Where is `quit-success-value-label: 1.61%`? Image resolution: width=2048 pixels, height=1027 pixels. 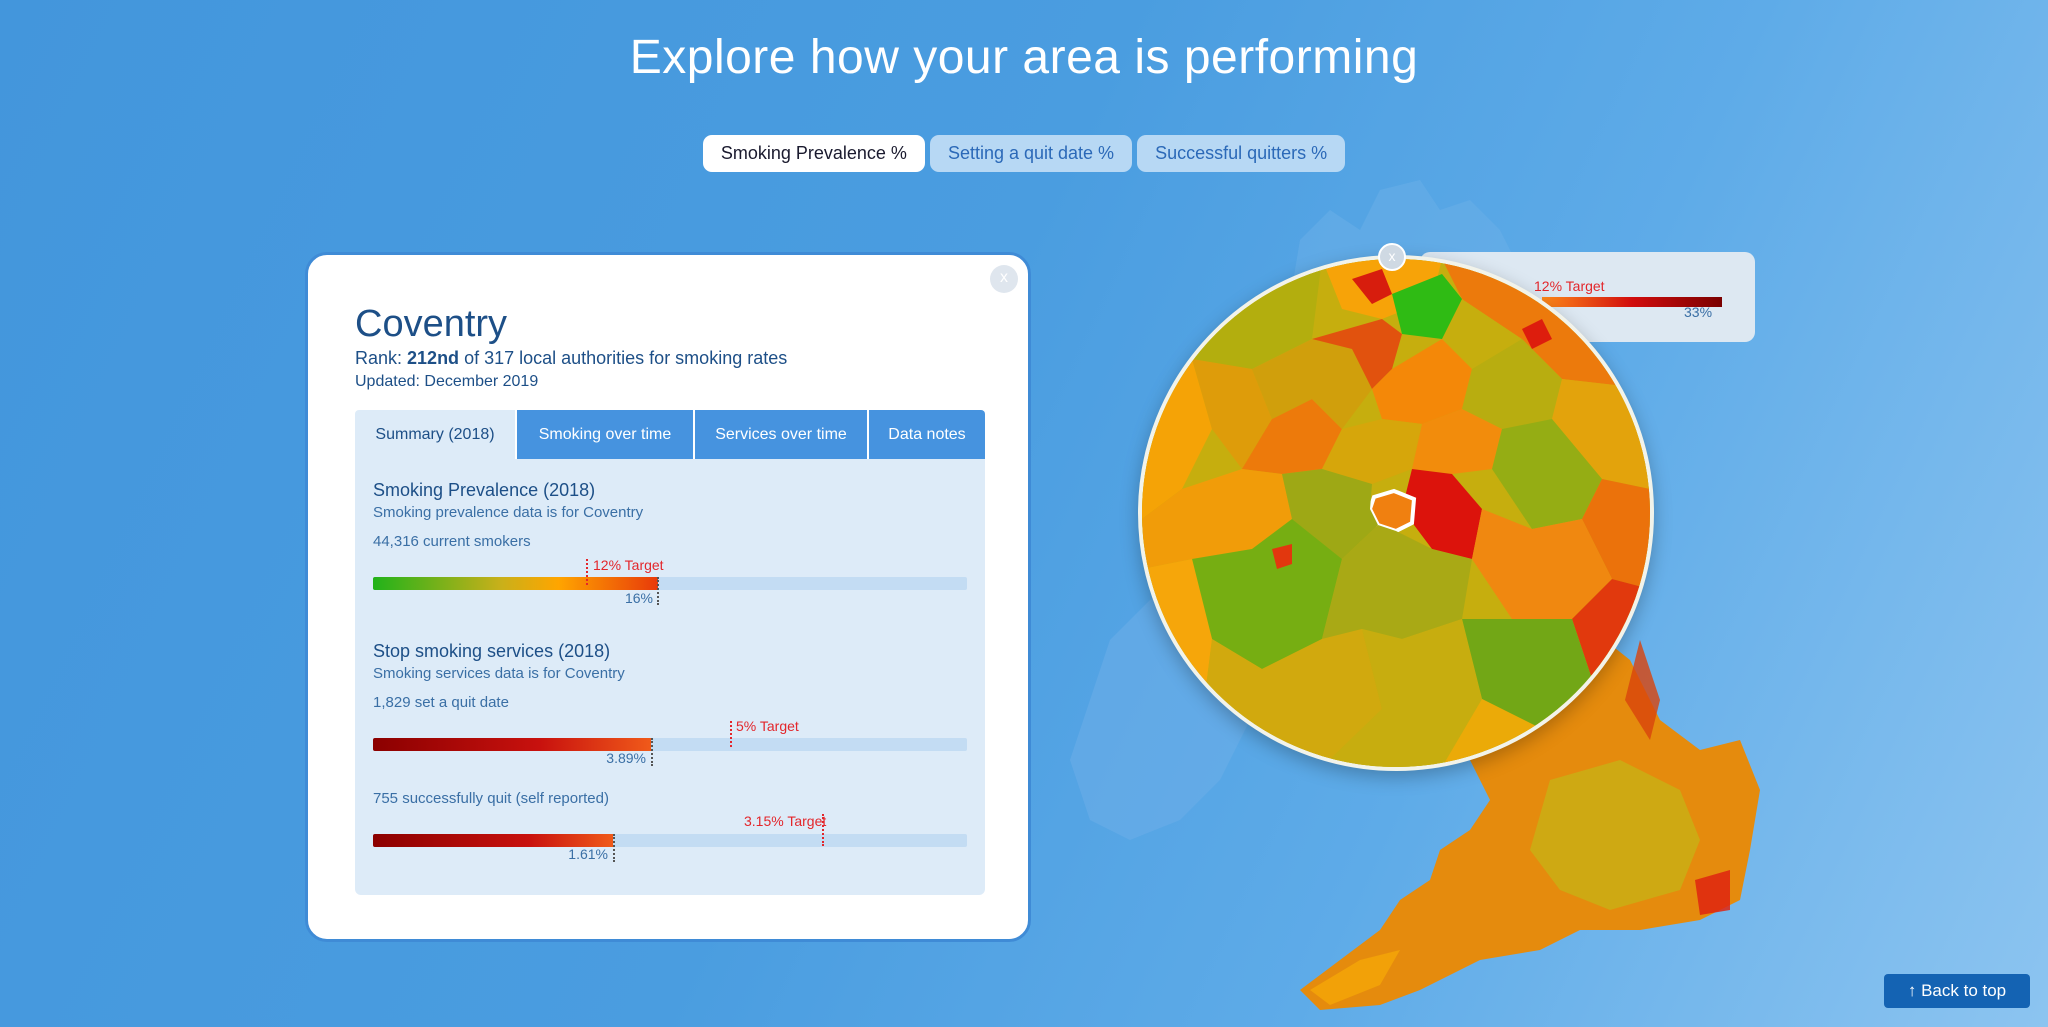
quit-success-value-label: 1.61% is located at coordinates (588, 854).